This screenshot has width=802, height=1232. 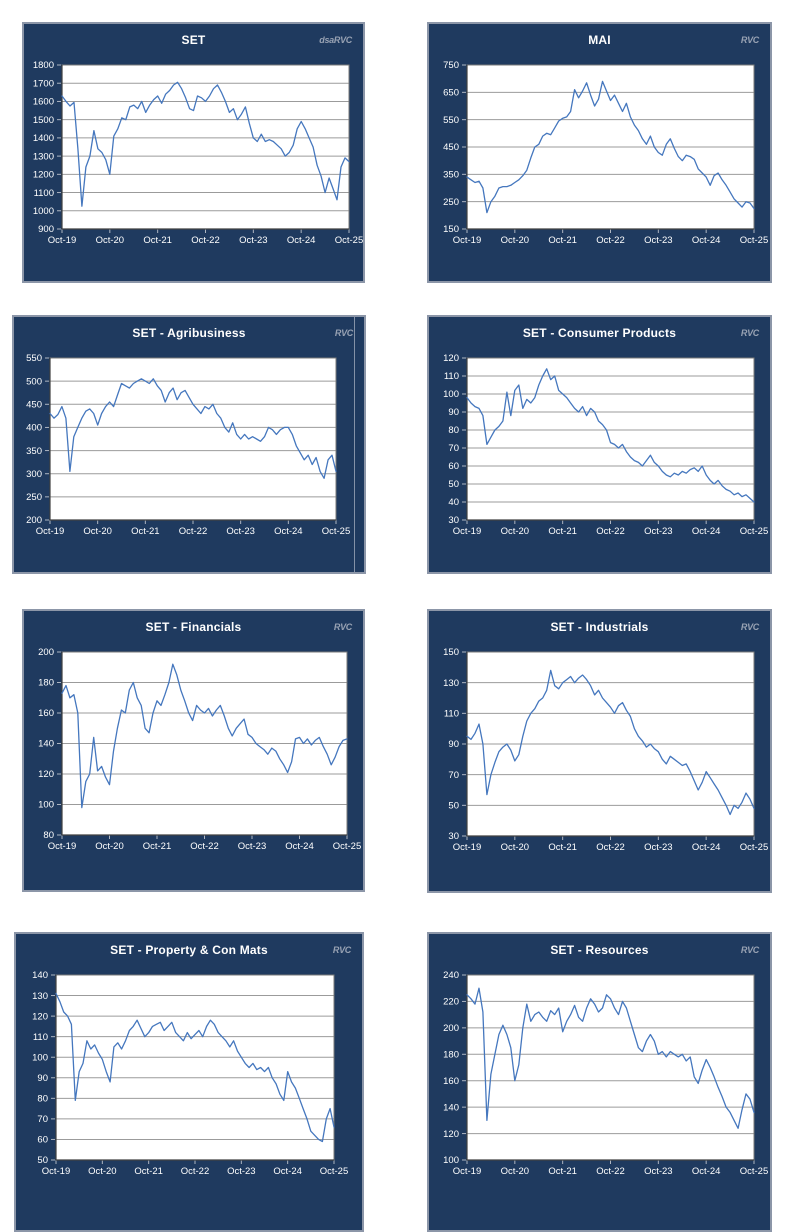 What do you see at coordinates (43, 83) in the screenshot?
I see `svg-text: 1700` at bounding box center [43, 83].